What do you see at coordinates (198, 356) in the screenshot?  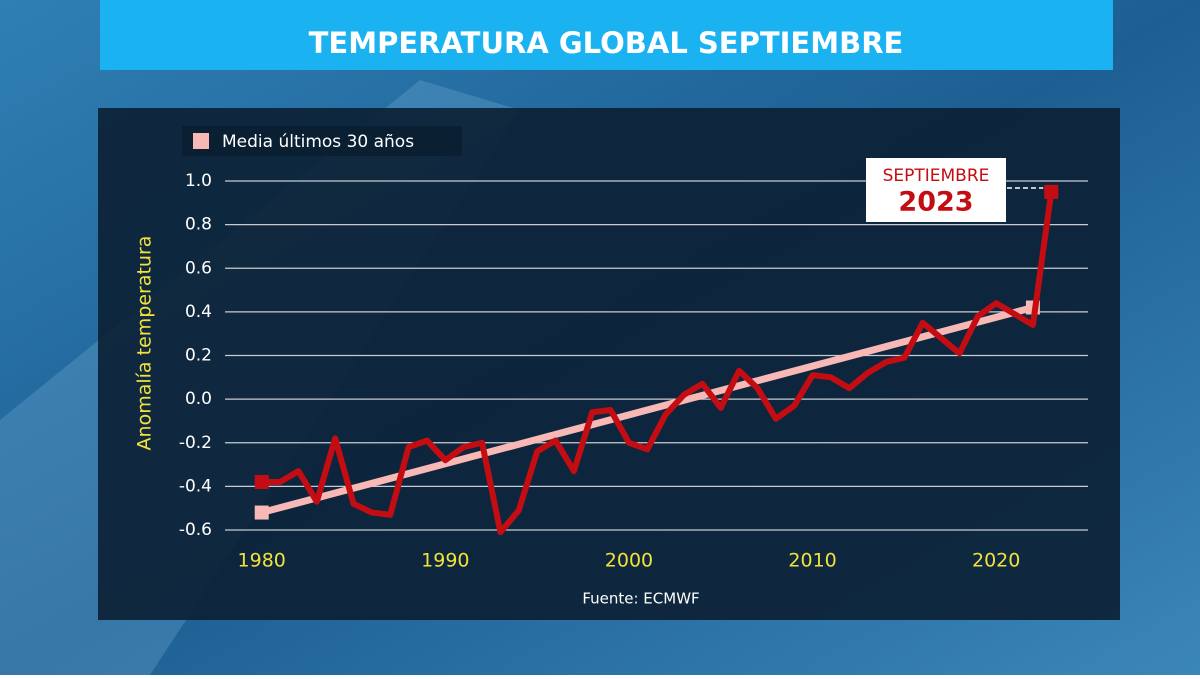 I see `y-tick-label: 0.2` at bounding box center [198, 356].